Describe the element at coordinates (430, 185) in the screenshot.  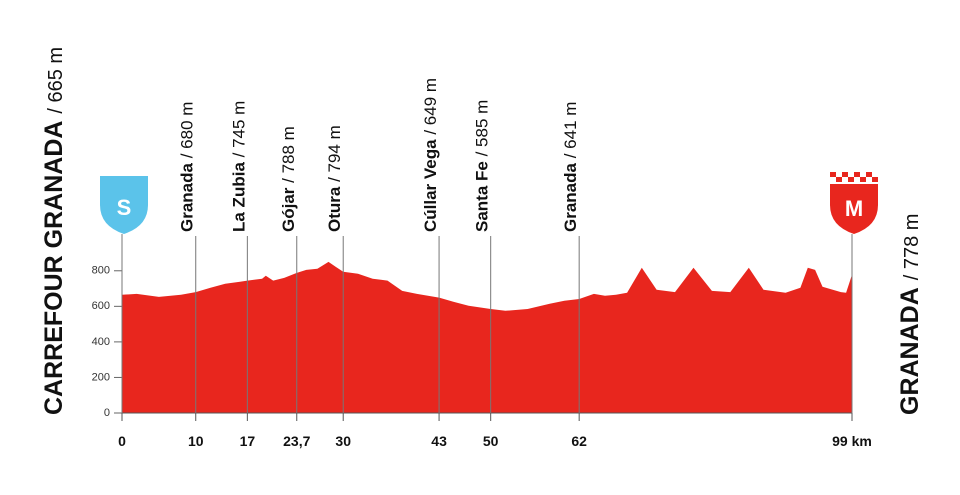
I see `waypoint-name: Cúllar Vega` at that location.